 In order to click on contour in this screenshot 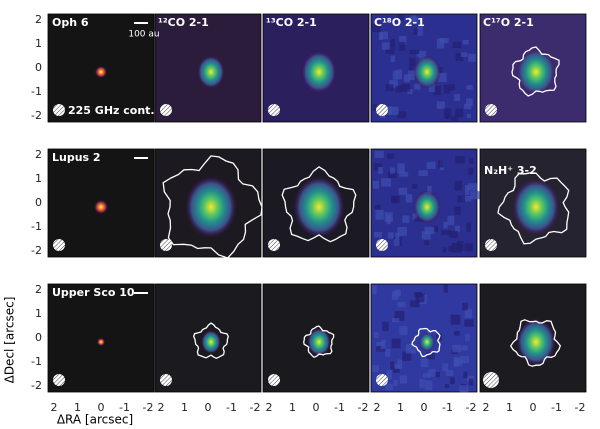, I will do `click(535, 71)`.